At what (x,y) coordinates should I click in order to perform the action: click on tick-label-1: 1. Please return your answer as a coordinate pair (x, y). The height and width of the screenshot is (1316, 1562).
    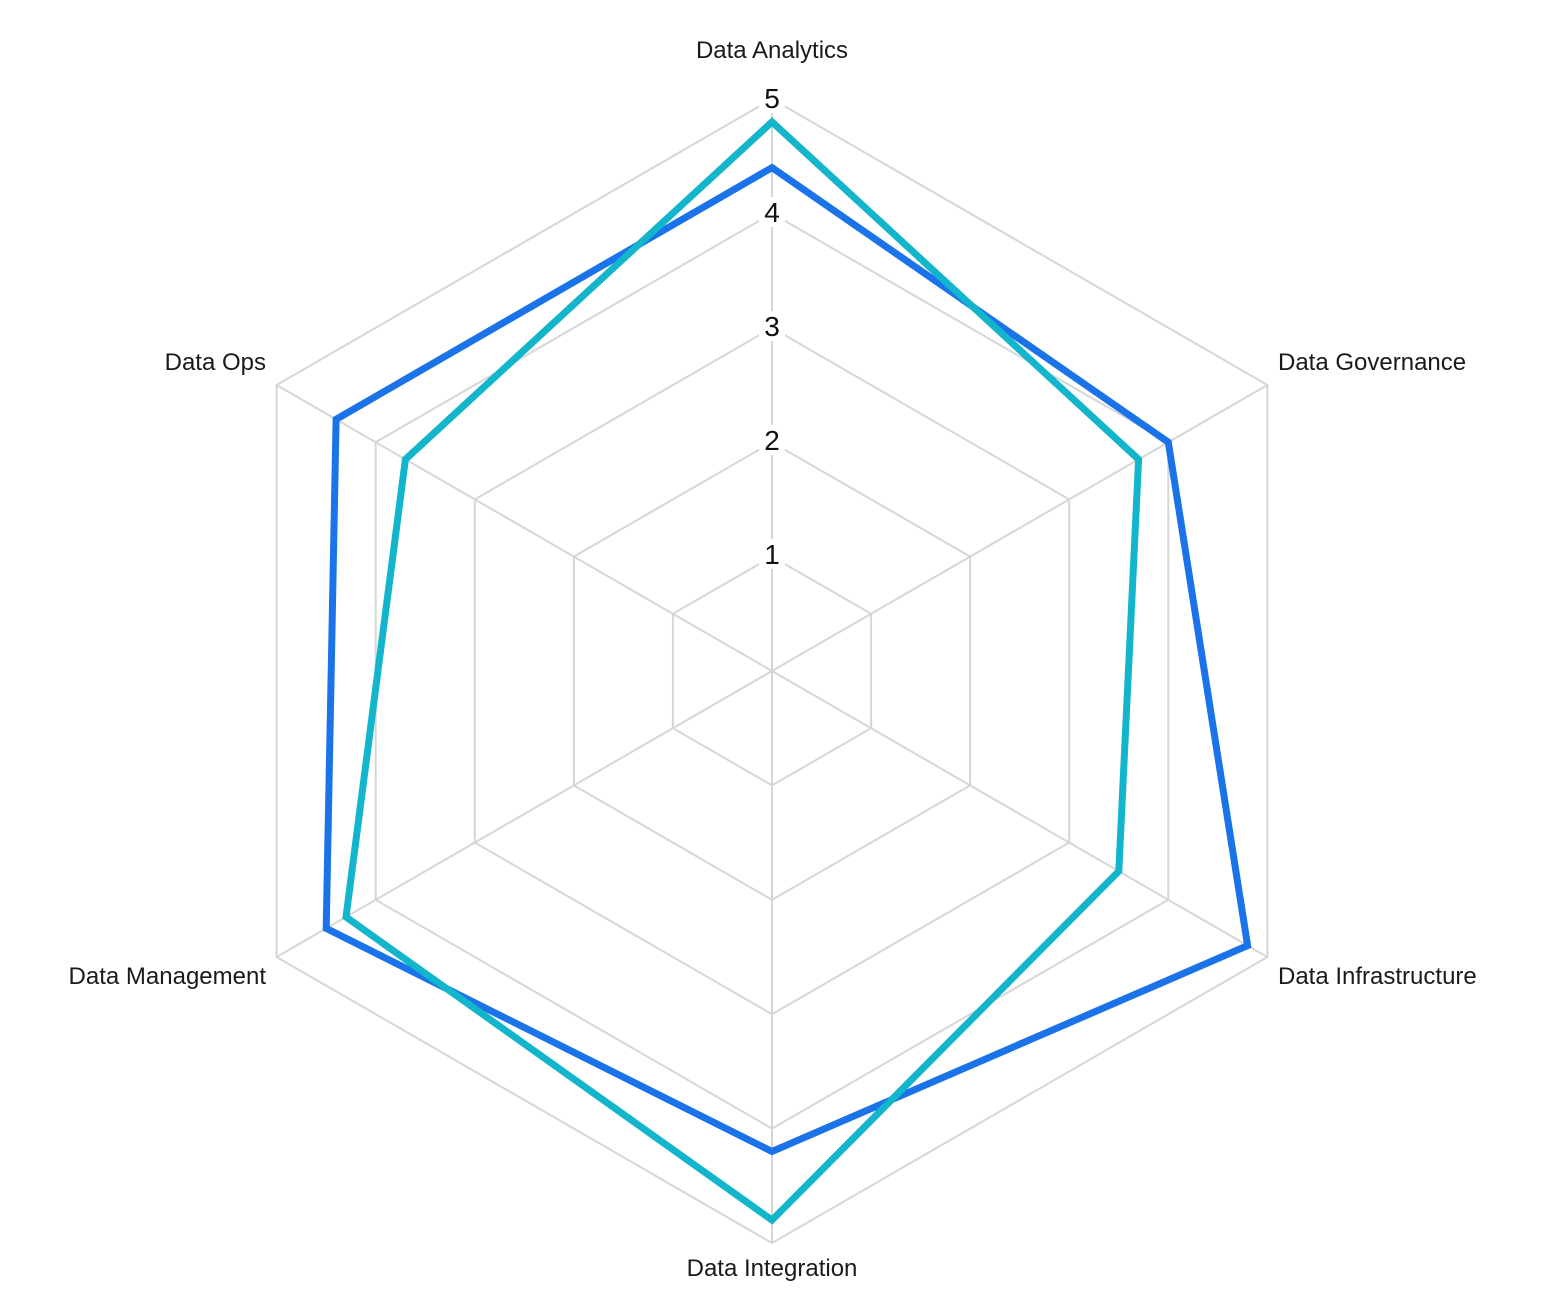
    Looking at the image, I should click on (772, 554).